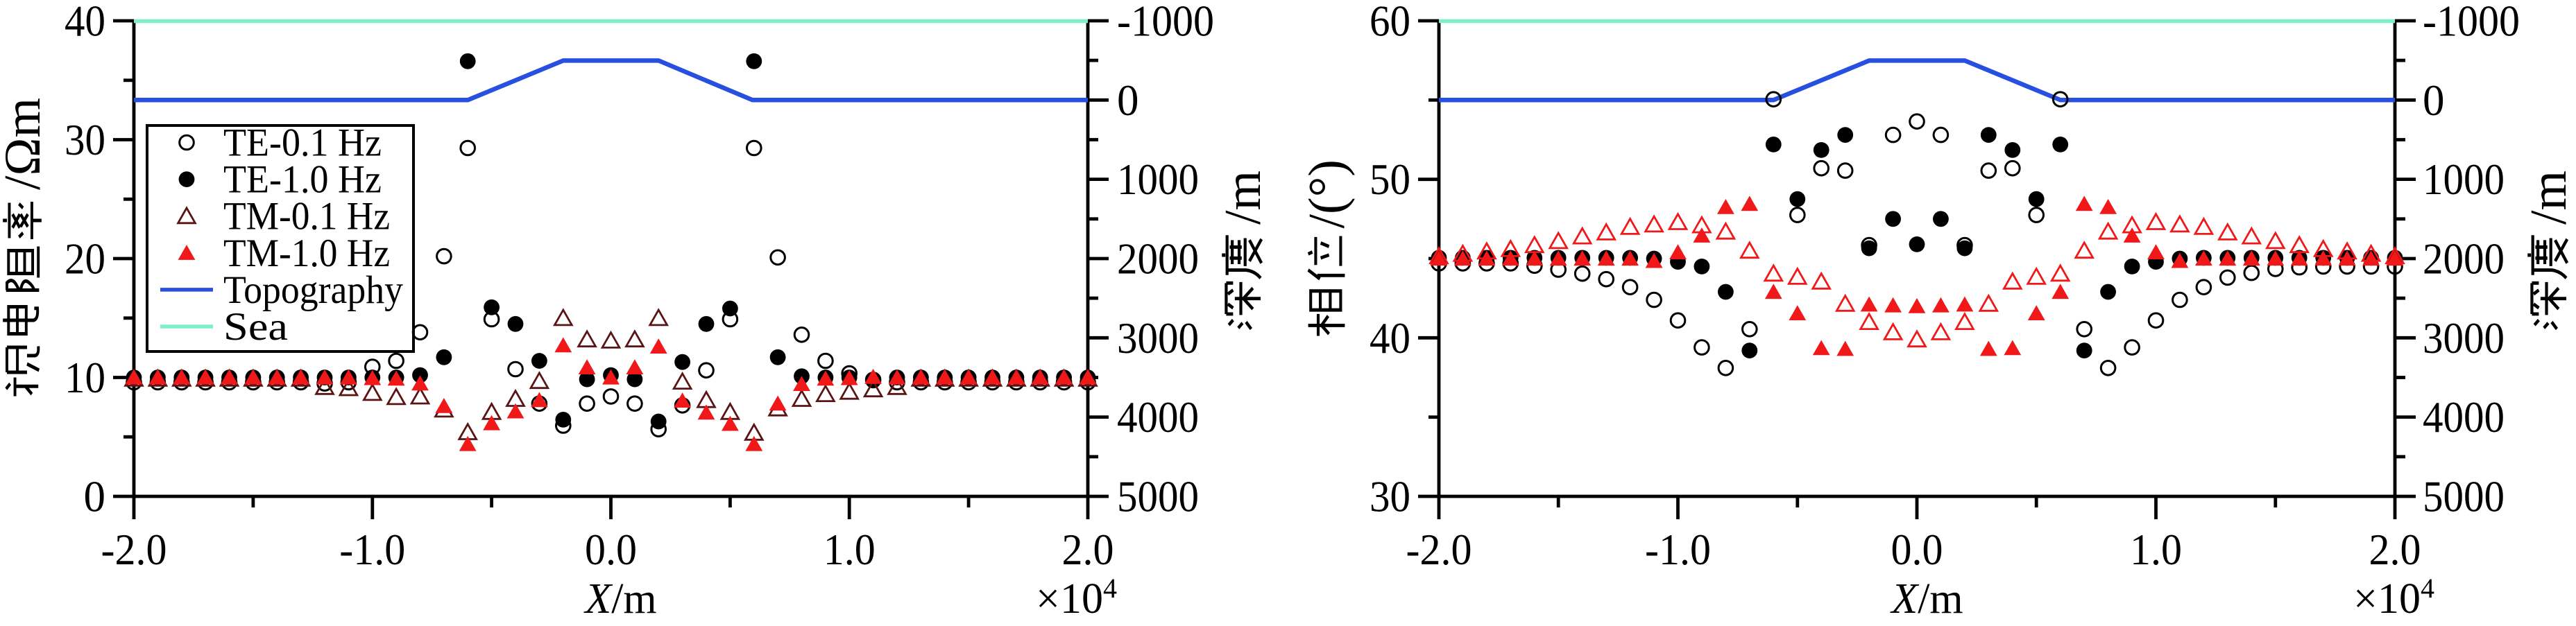 This screenshot has height=626, width=2576. I want to click on svg-text: TM-1.0 Hz, so click(306, 253).